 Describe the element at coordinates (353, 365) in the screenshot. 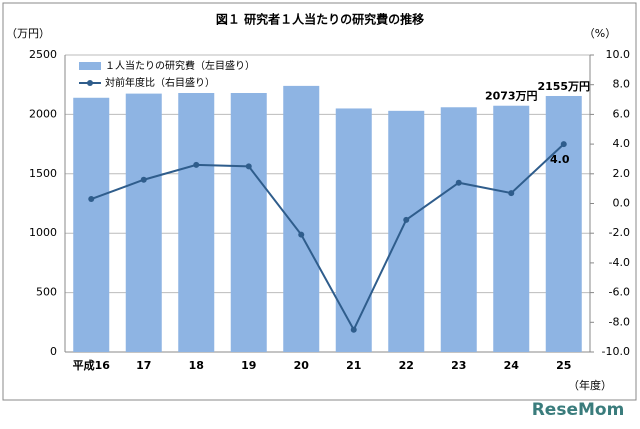

I see `x-tick-label: 21` at that location.